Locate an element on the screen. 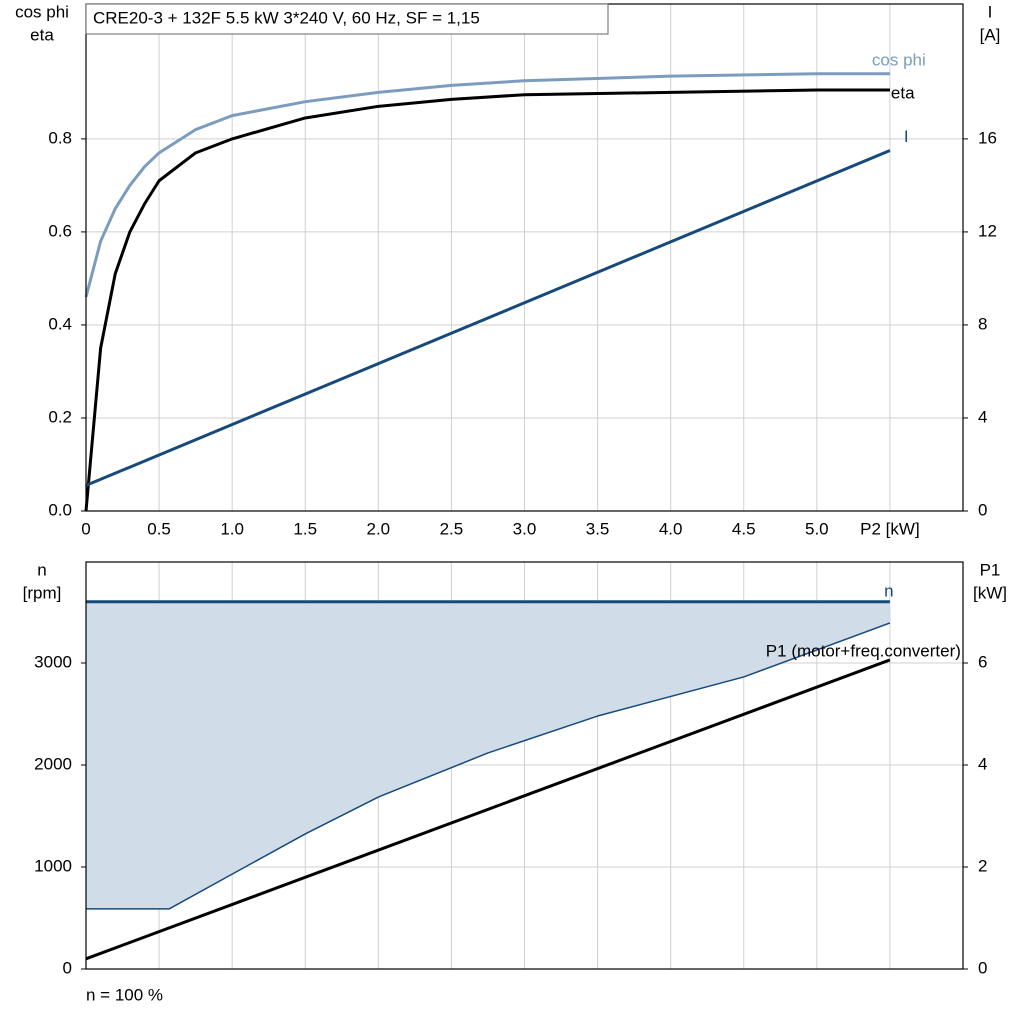  y-tick-label: 3000 is located at coordinates (53, 661).